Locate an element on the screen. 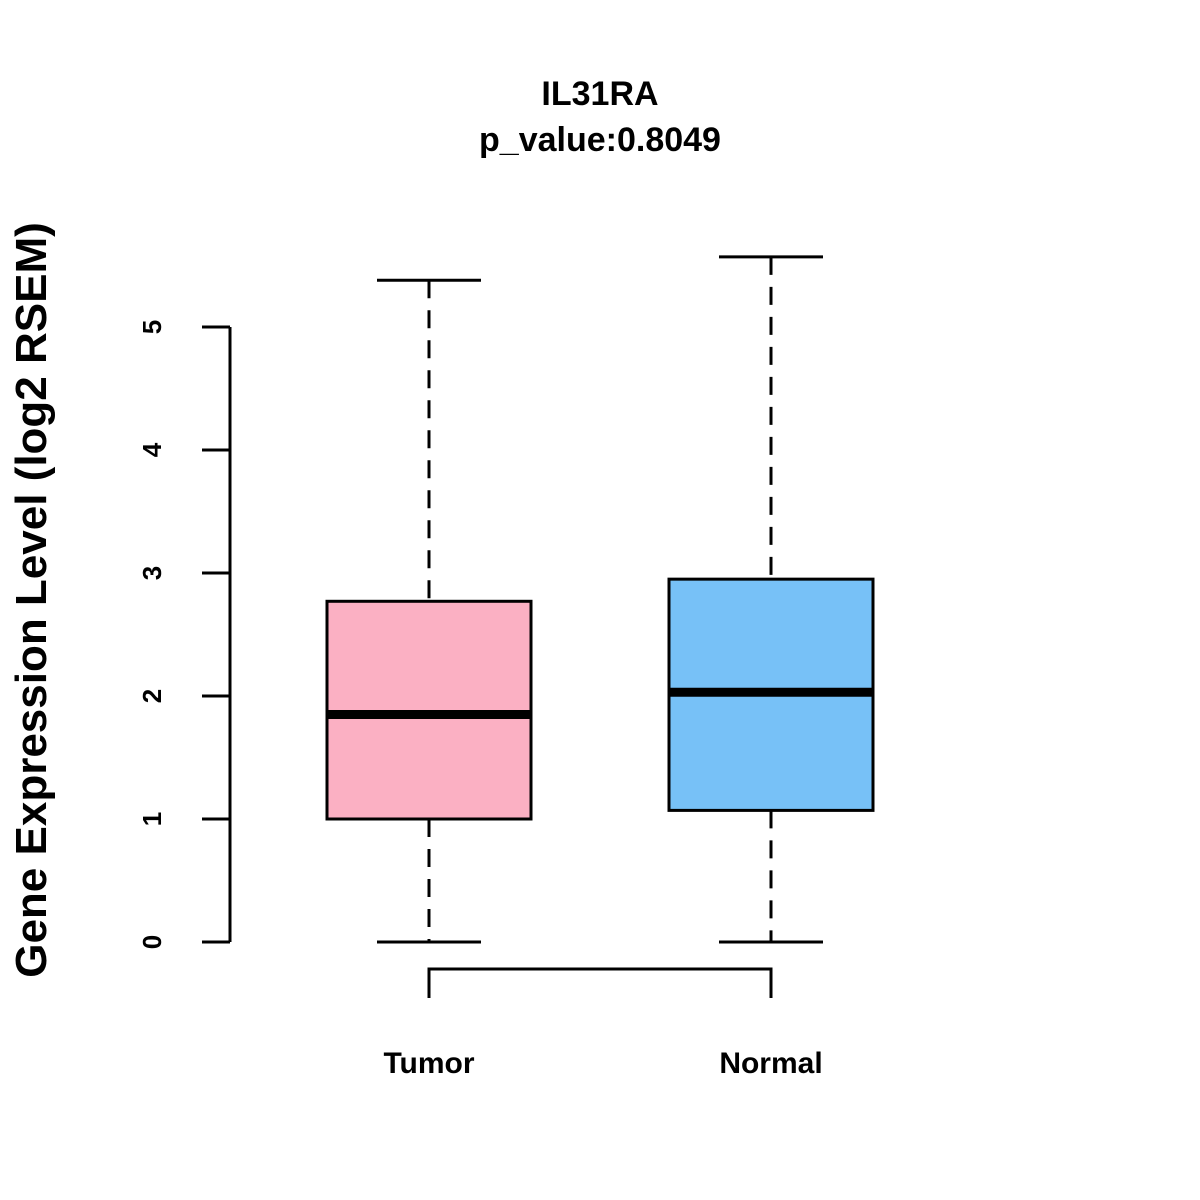 Image resolution: width=1200 pixels, height=1200 pixels. chart-subtitle: p_value:0.8049 is located at coordinates (600, 140).